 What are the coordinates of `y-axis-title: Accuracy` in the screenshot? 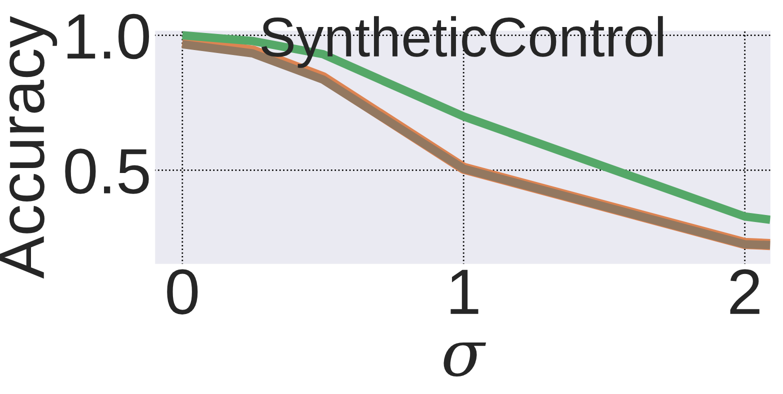 It's located at (29, 147).